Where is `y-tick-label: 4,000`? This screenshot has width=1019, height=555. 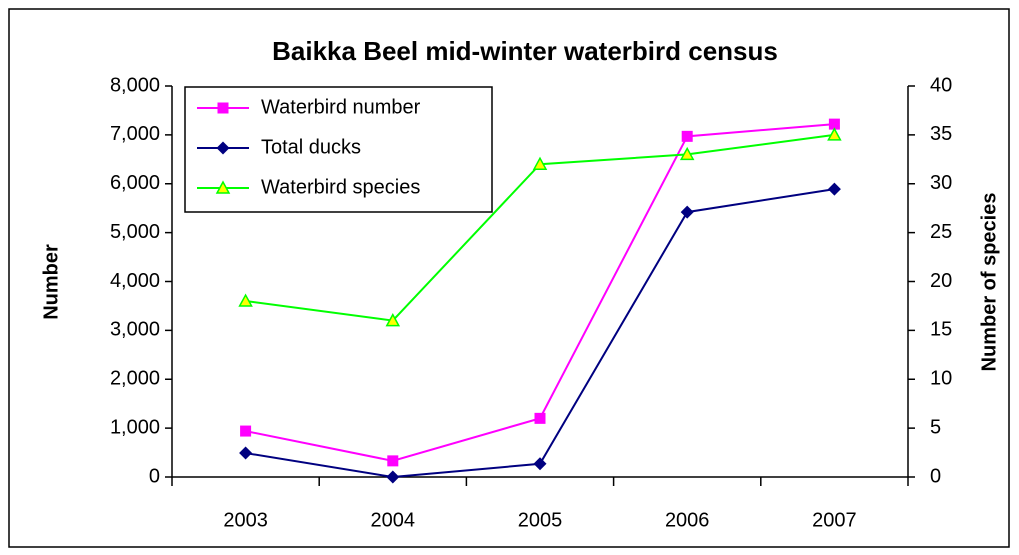
y-tick-label: 4,000 is located at coordinates (135, 281).